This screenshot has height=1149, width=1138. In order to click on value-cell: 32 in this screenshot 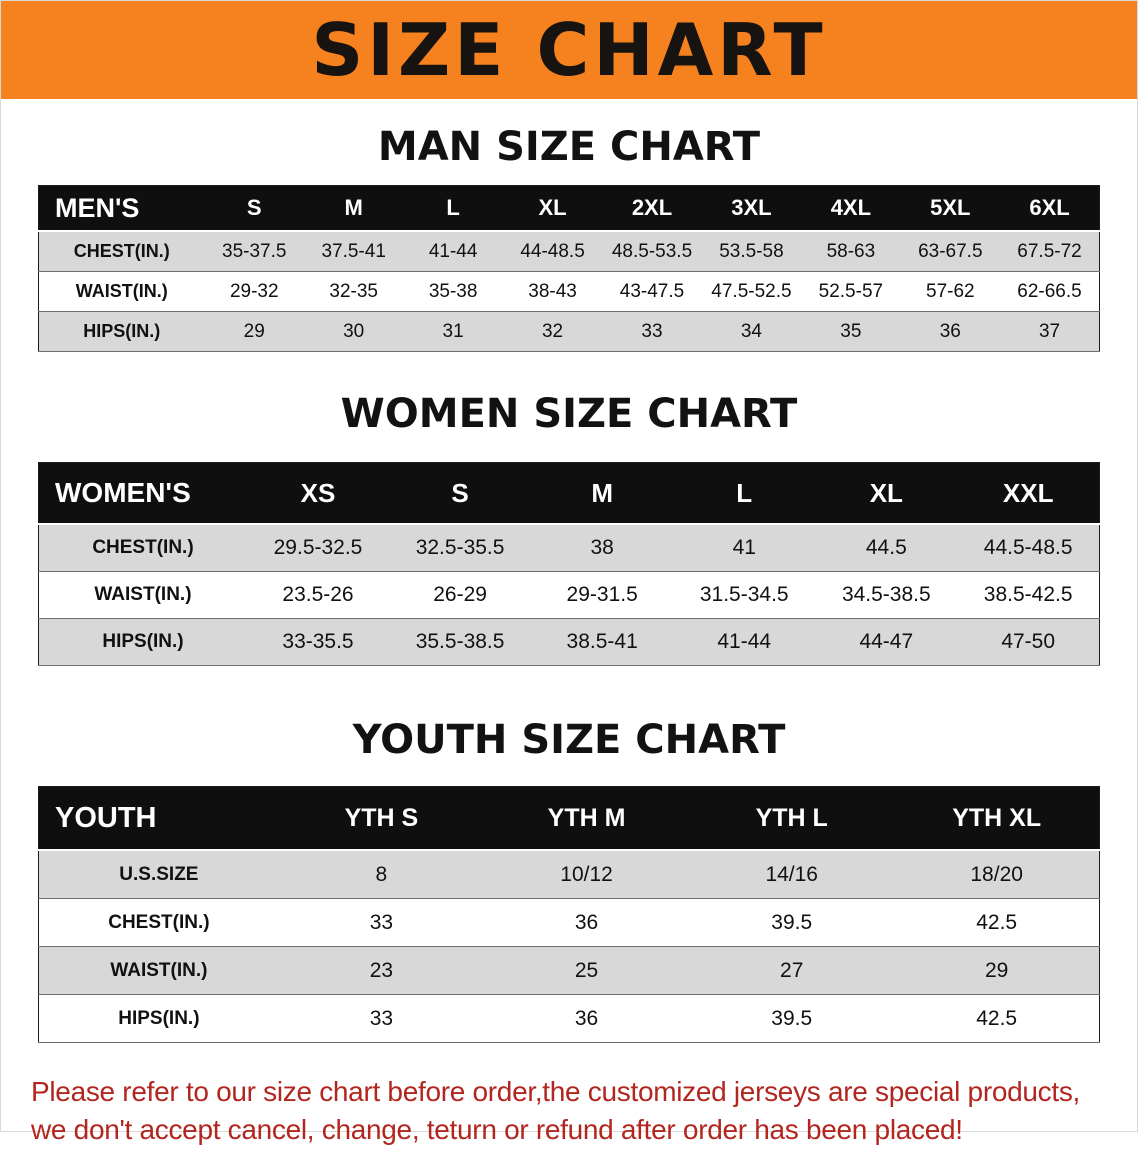, I will do `click(552, 331)`.